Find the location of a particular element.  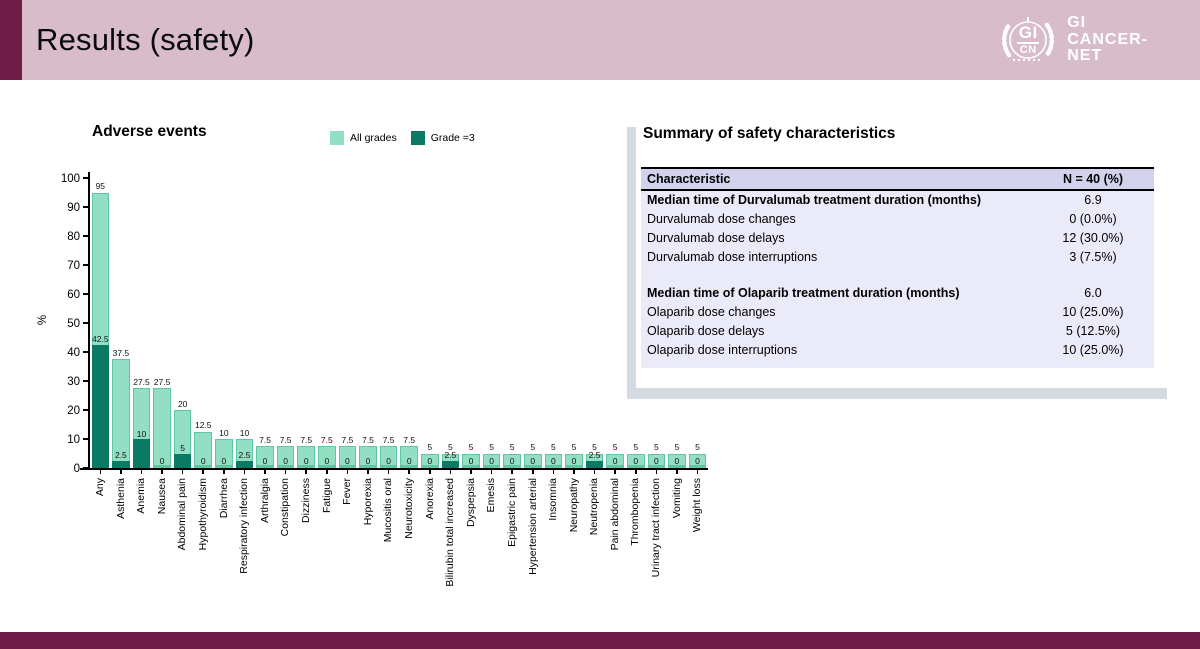

x-label-slot: Epigastric pain is located at coordinates (512, 540).